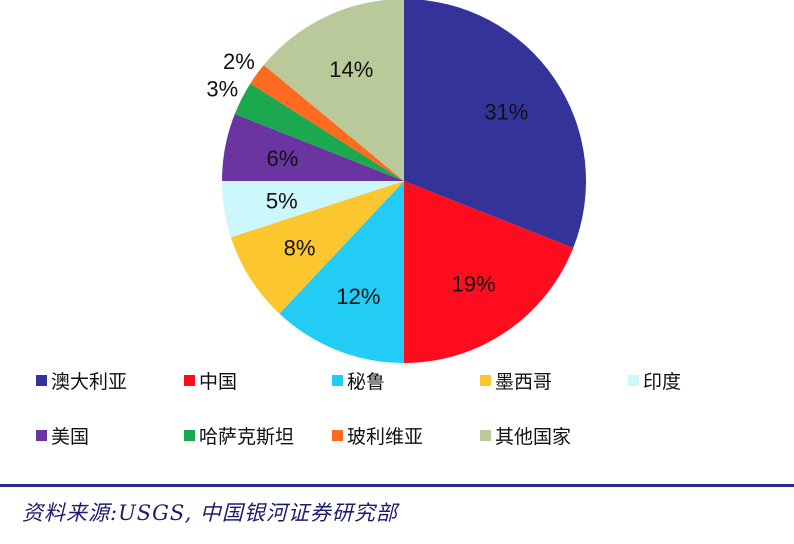 This screenshot has width=794, height=544. I want to click on source-note: 资料来源:USGS, 中国银河证券研究部, so click(210, 513).